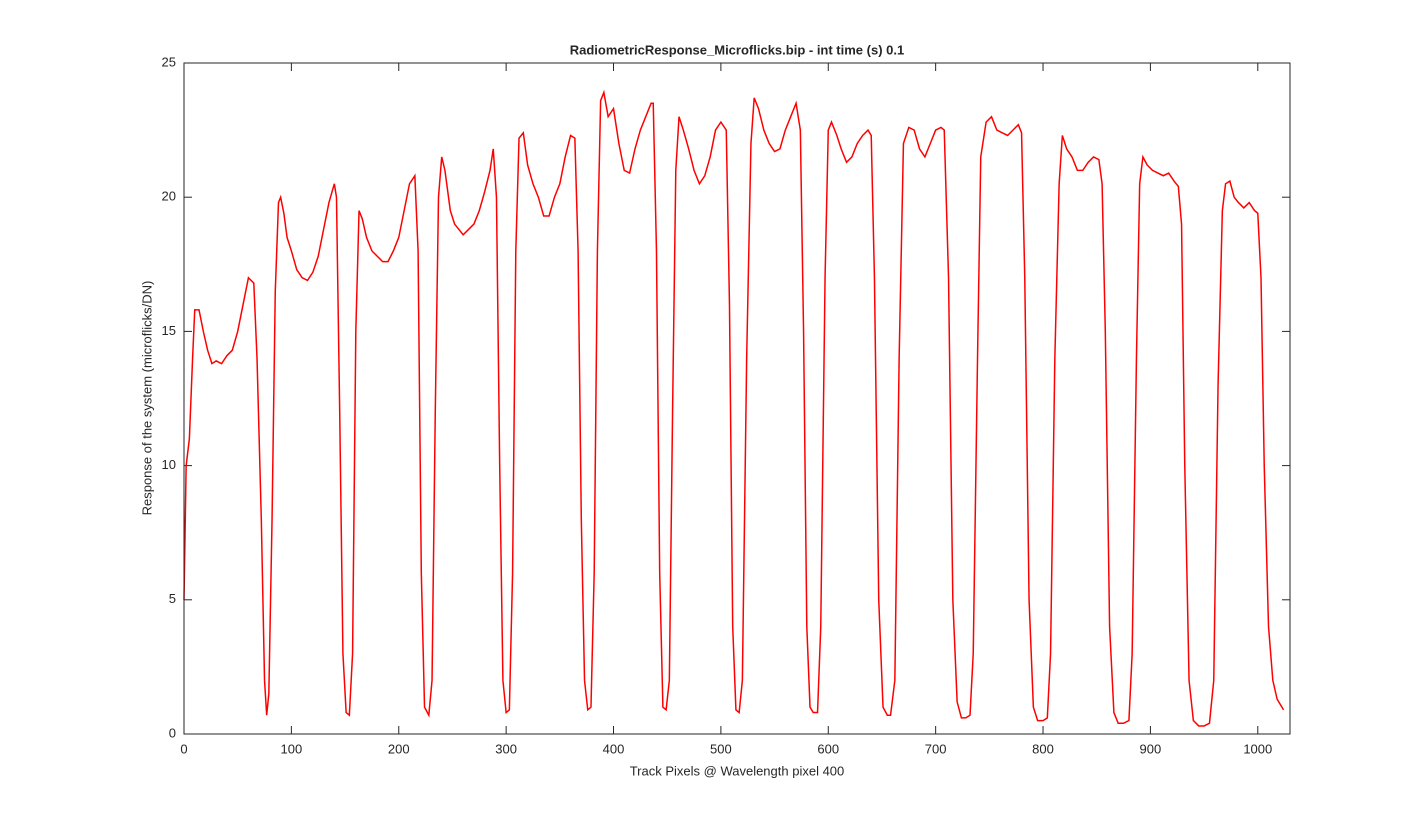  I want to click on x-tick-label: 0, so click(183, 748).